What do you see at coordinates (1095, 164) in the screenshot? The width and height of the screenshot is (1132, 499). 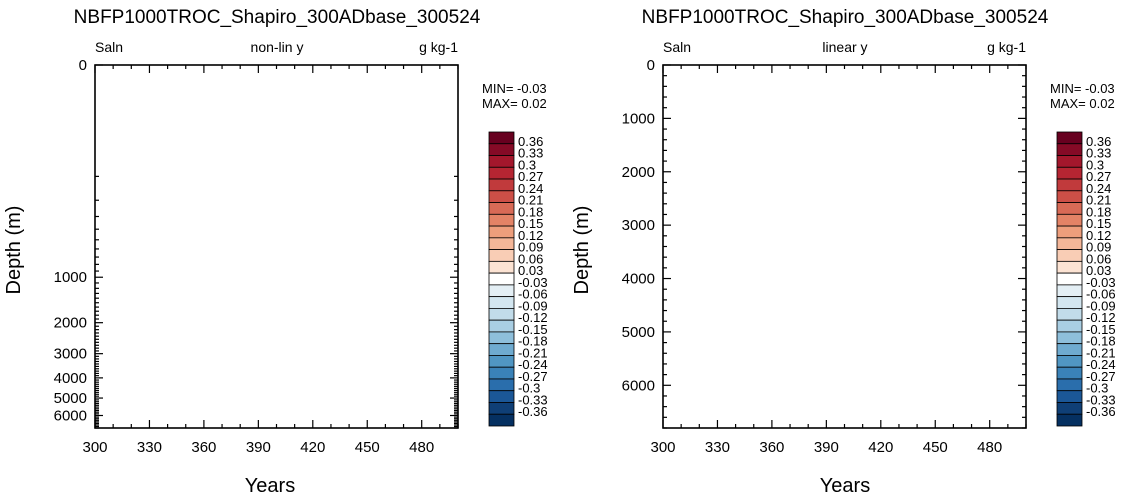 I see `colorbar-label: 0.3` at bounding box center [1095, 164].